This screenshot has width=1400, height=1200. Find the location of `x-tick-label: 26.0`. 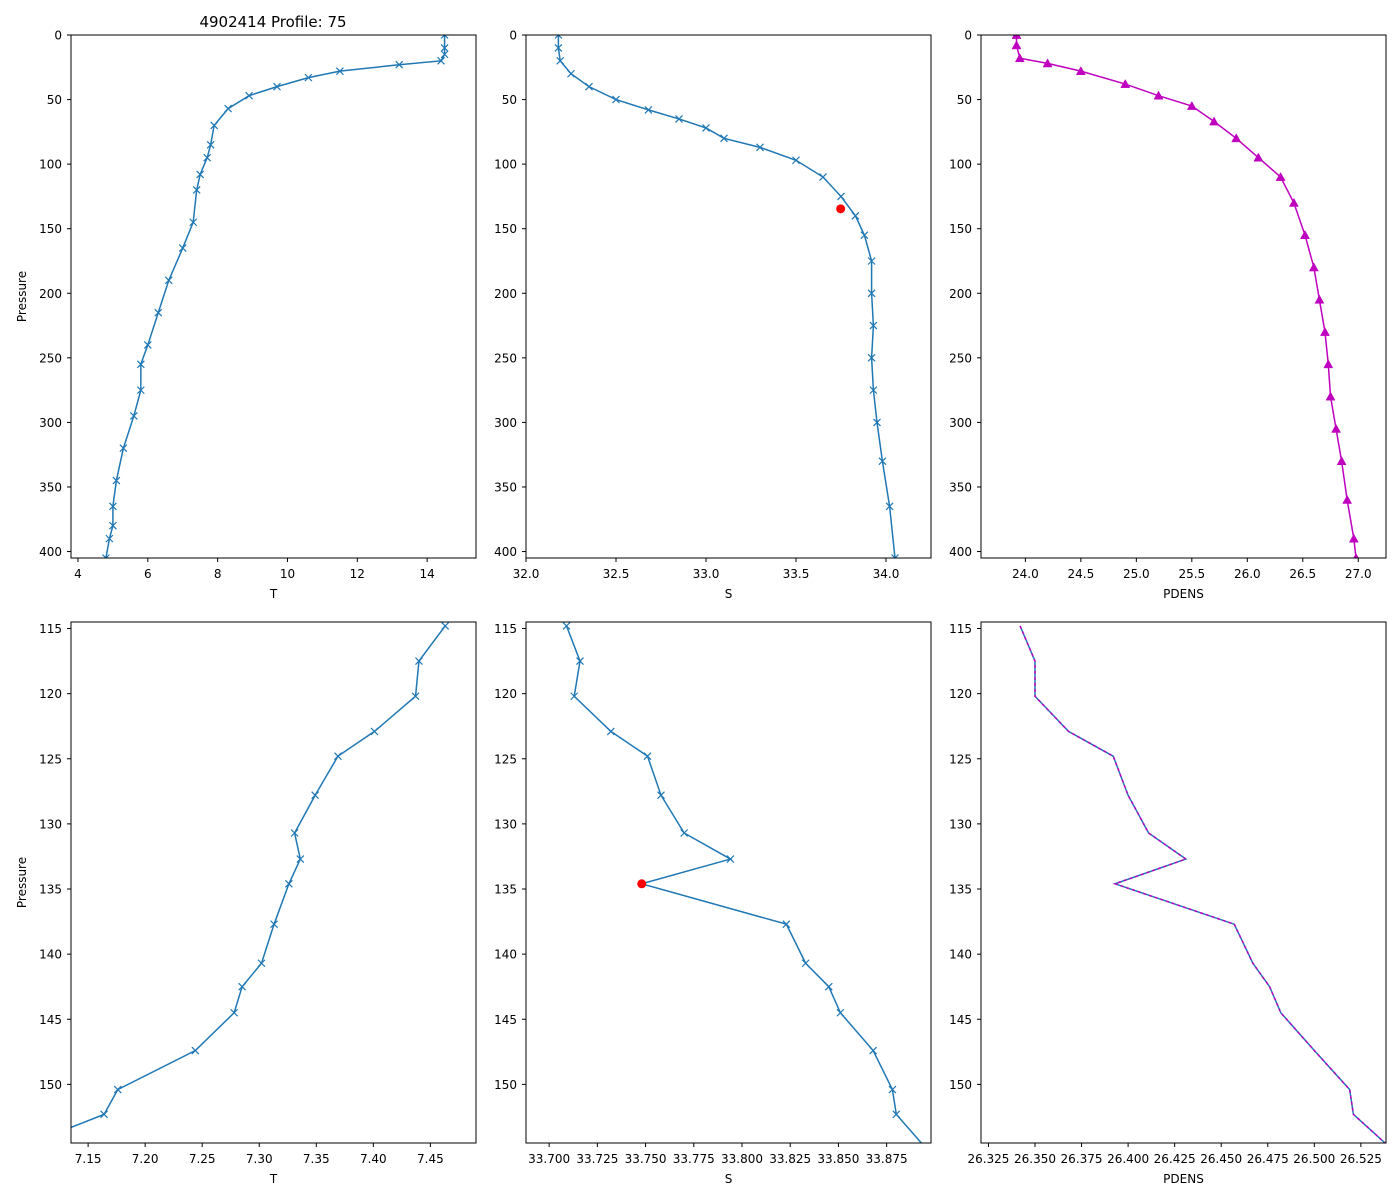

x-tick-label: 26.0 is located at coordinates (1247, 574).